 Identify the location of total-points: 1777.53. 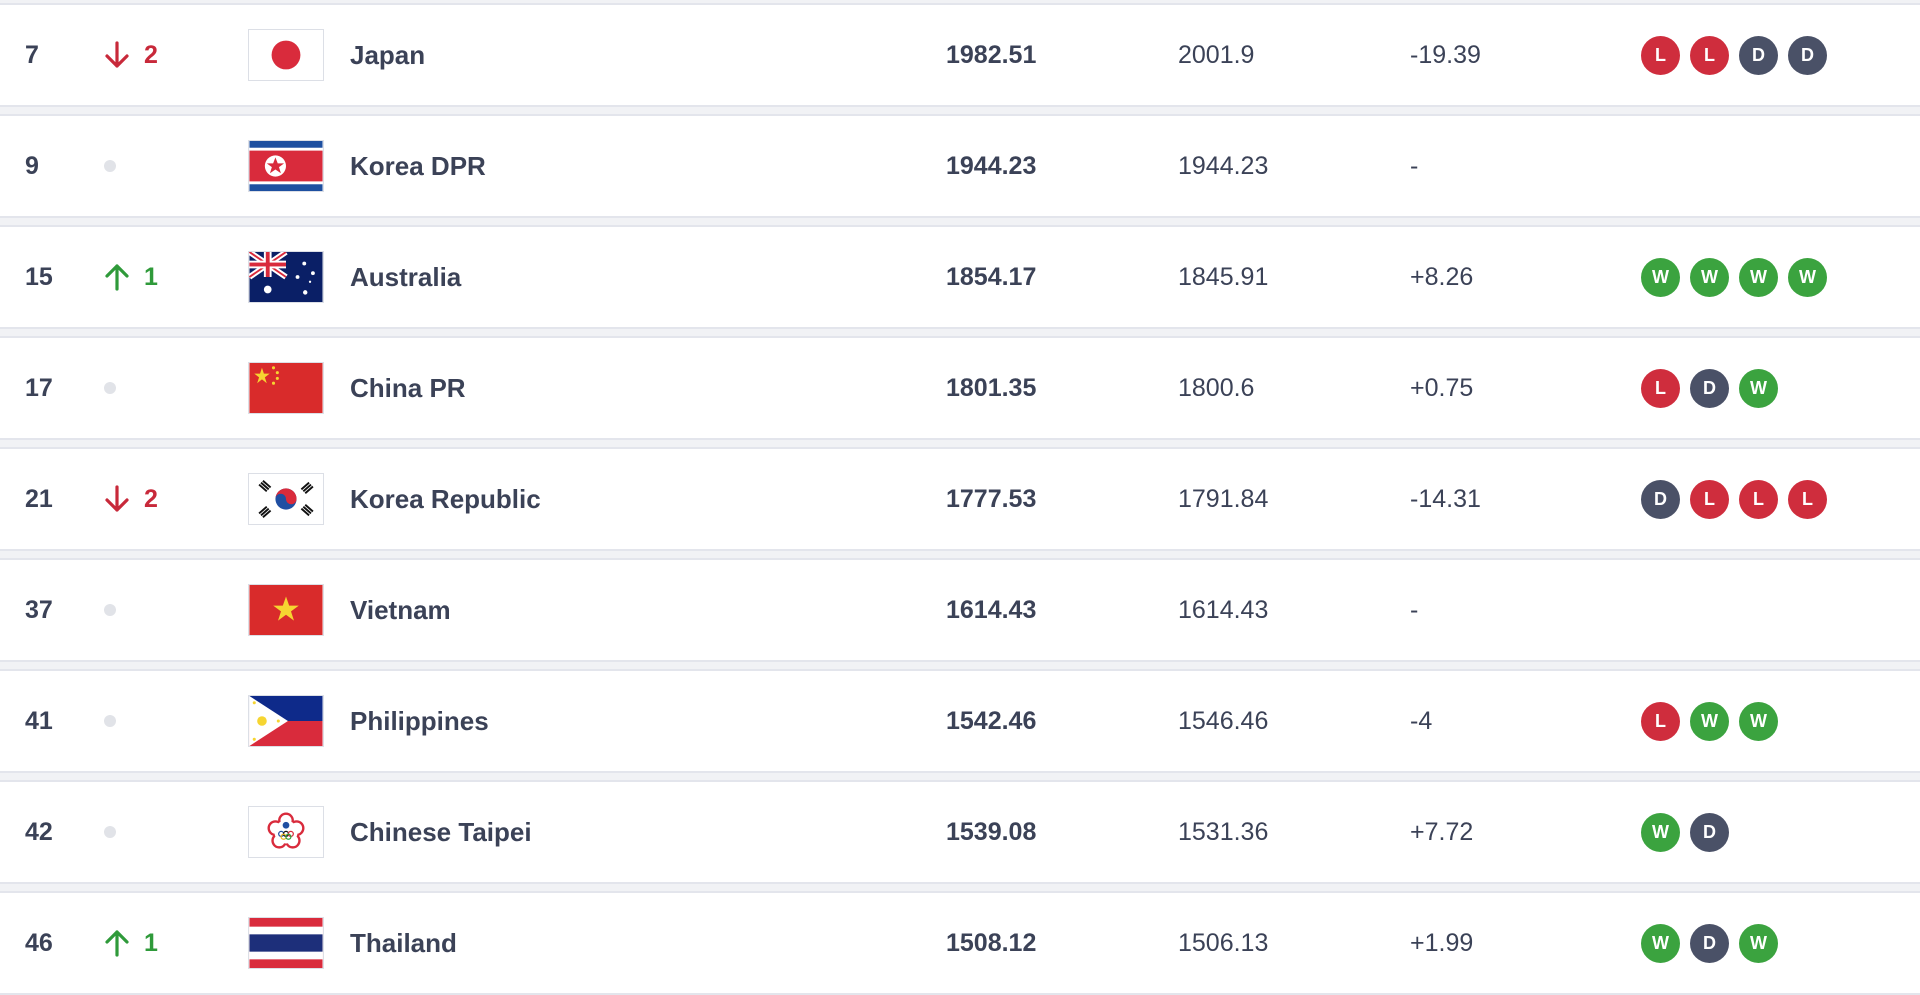
(991, 498).